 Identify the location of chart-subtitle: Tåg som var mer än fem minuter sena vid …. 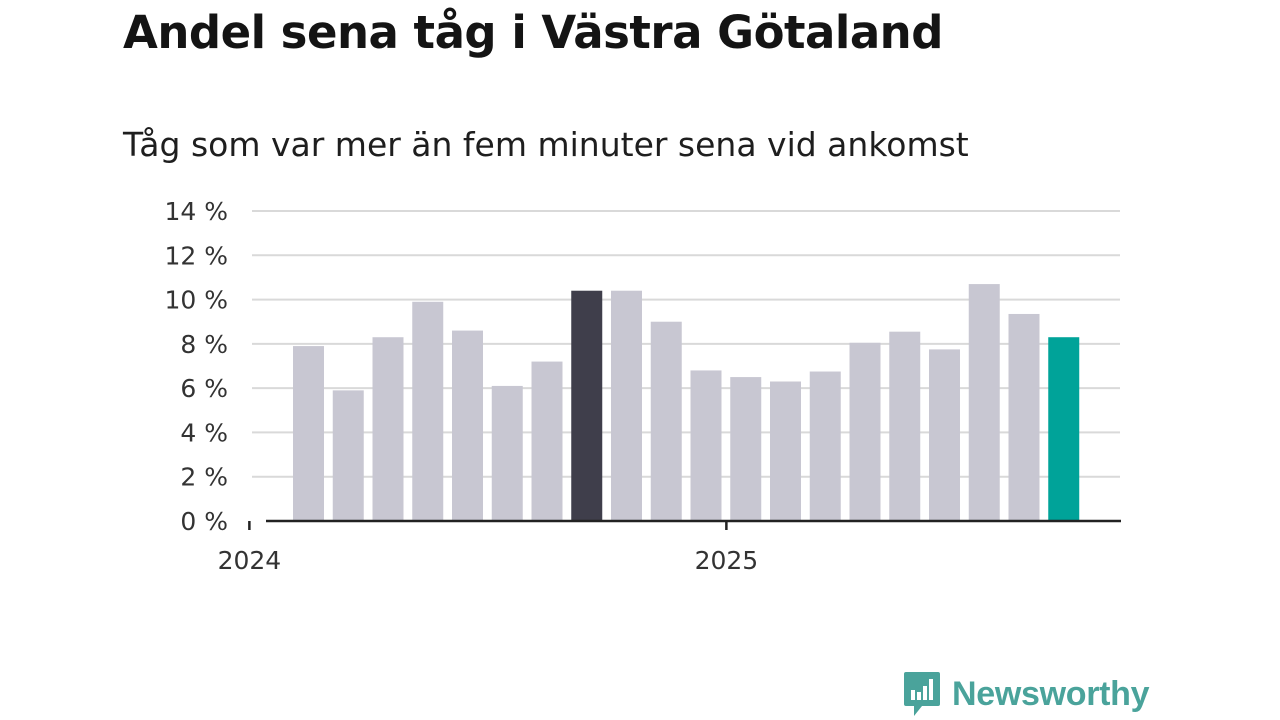
(546, 144).